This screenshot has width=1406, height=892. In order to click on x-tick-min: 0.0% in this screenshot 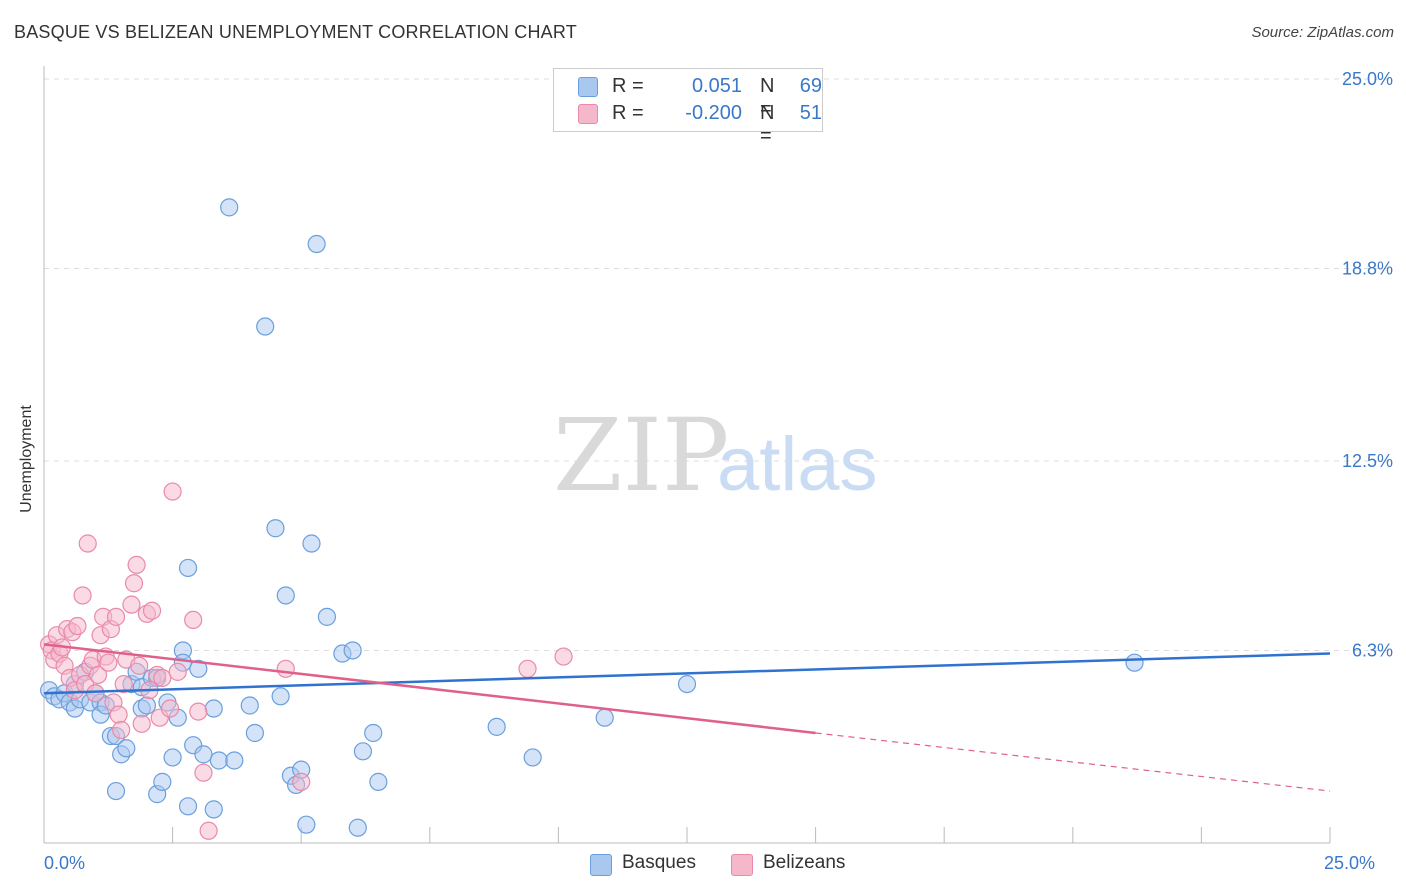, I will do `click(65, 863)`.